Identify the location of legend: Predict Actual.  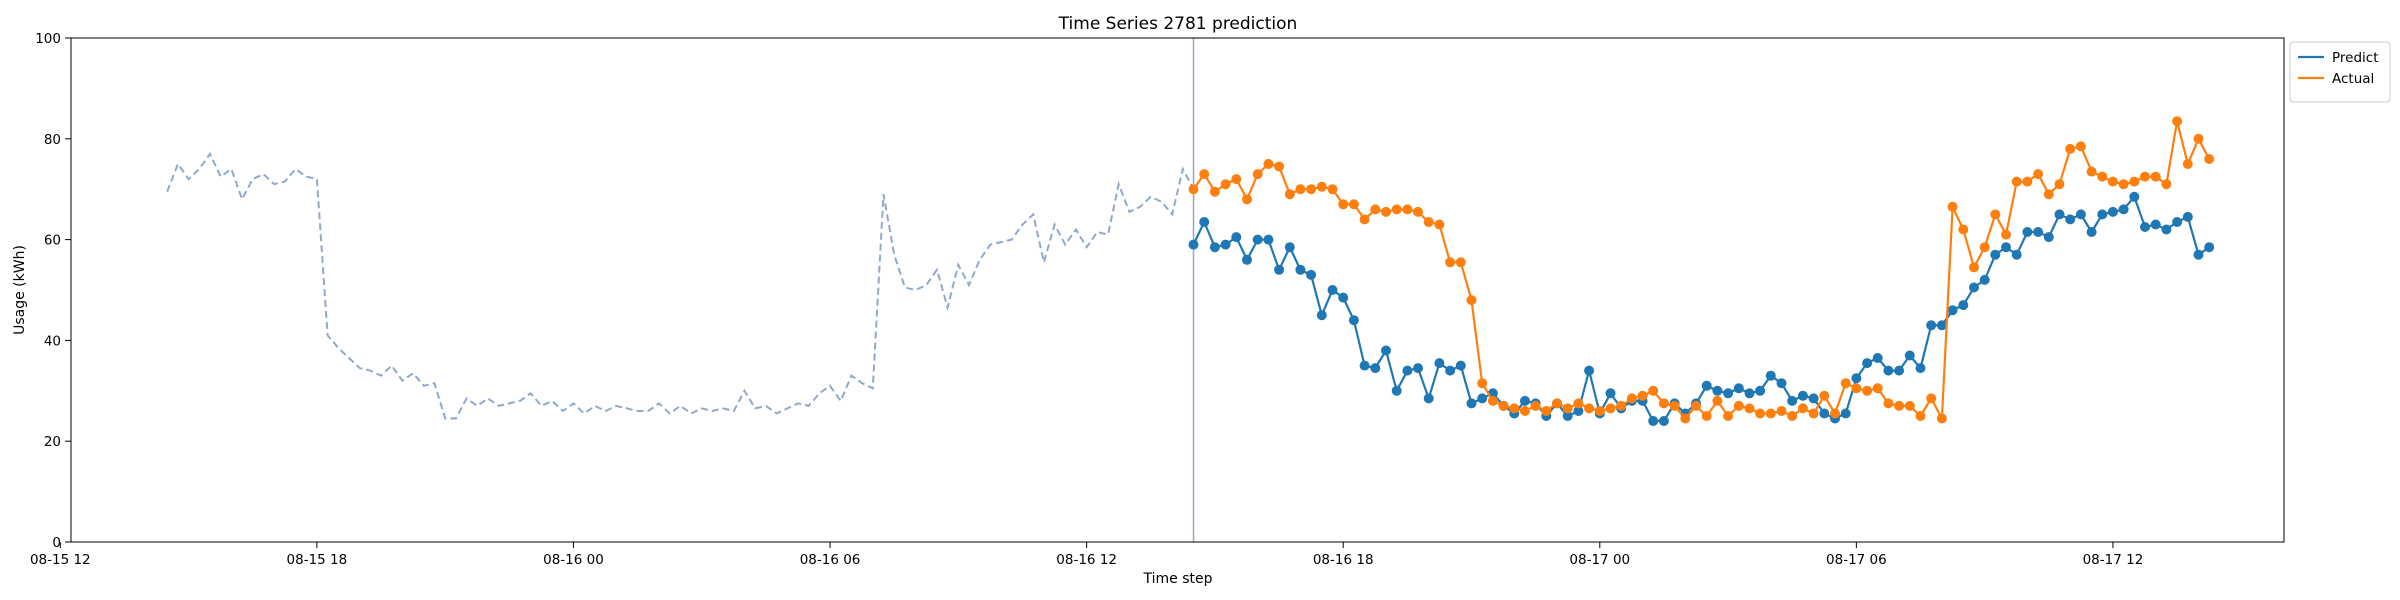
(2340, 72).